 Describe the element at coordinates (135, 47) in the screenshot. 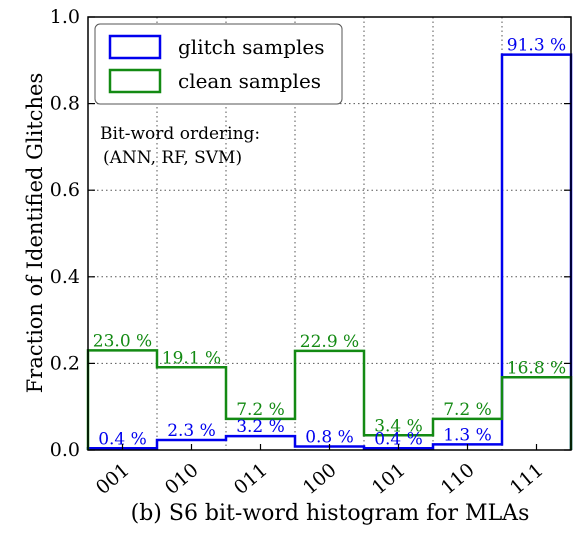

I see `legend-swatch-glitch` at that location.